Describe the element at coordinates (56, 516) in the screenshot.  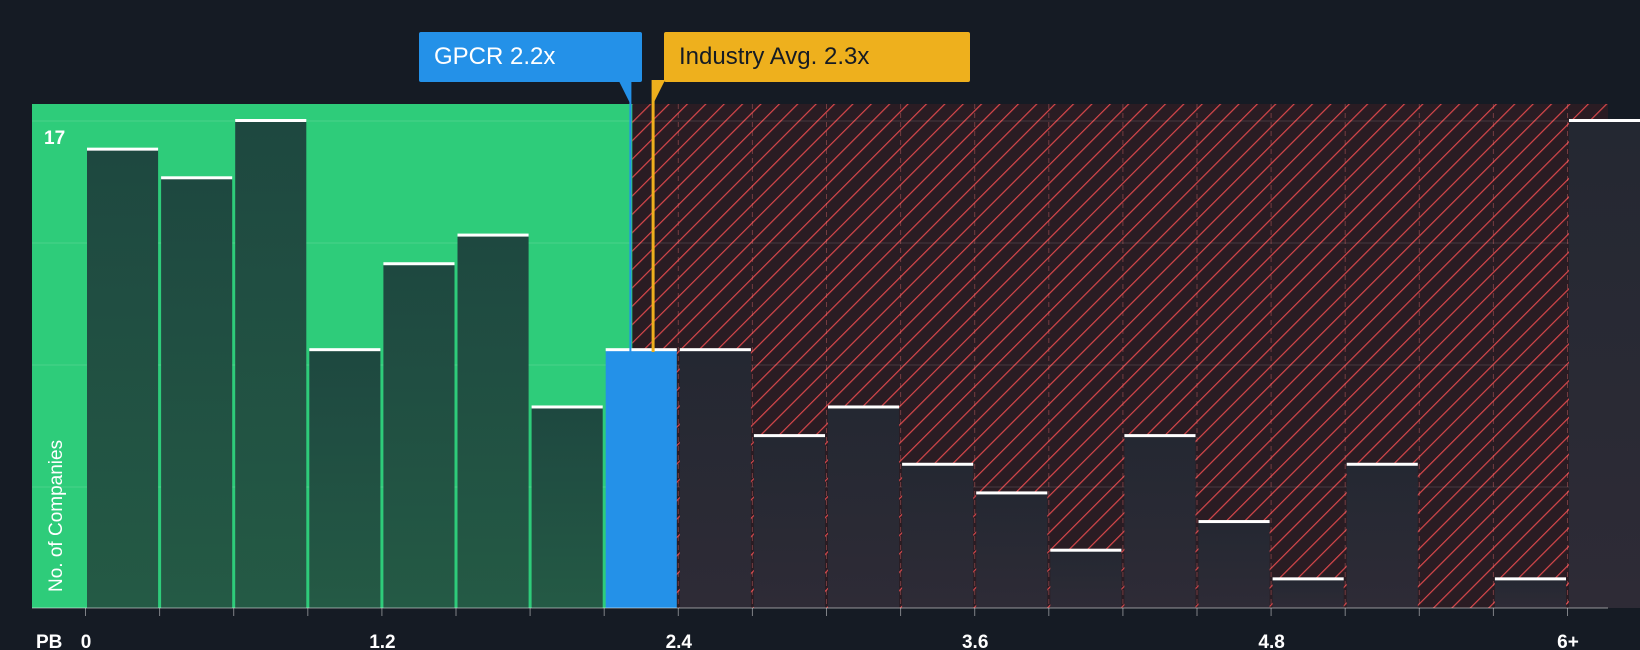
I see `y-axis-title: No. of Companies` at that location.